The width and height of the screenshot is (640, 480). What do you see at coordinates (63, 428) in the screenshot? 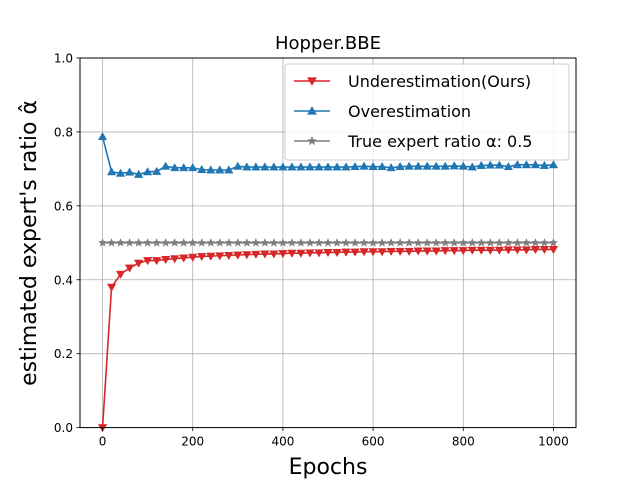
I see `y-tick-label: 0.0` at bounding box center [63, 428].